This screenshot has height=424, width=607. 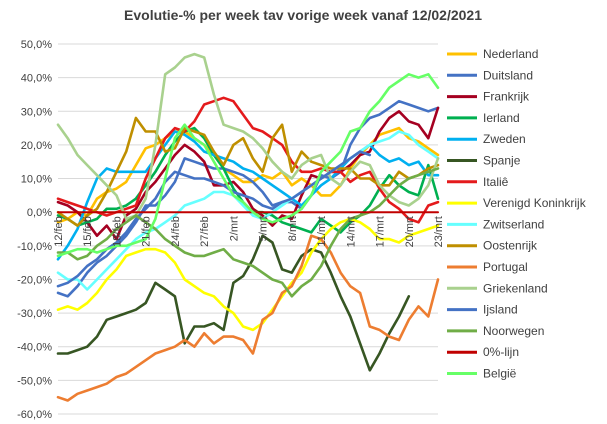 What do you see at coordinates (515, 288) in the screenshot?
I see `legend-label-griekenland: Griekenland` at bounding box center [515, 288].